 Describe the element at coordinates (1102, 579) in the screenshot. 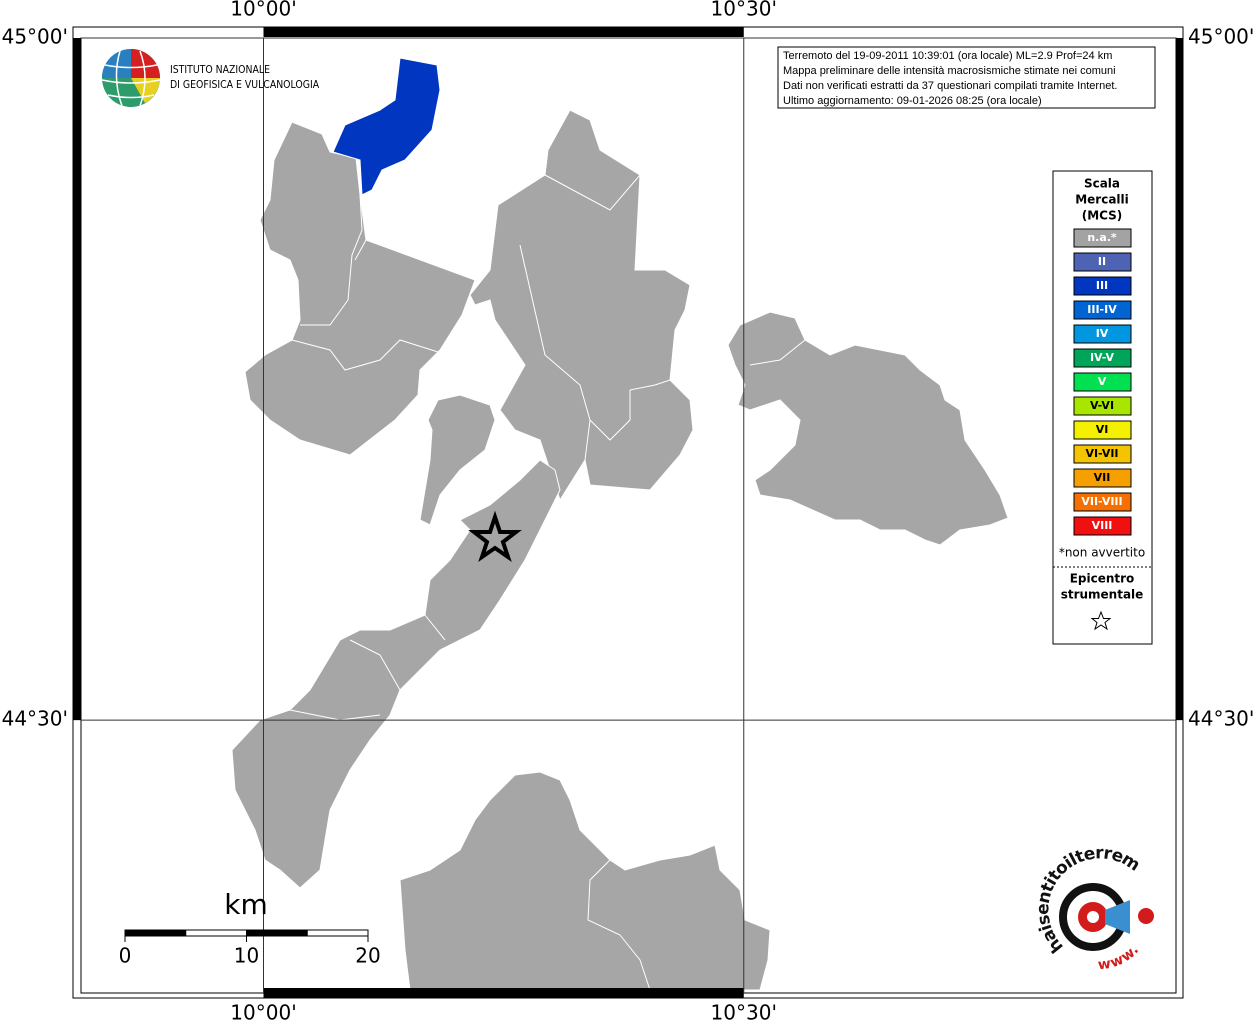

I see `legend-epicenter: Epicentro` at that location.